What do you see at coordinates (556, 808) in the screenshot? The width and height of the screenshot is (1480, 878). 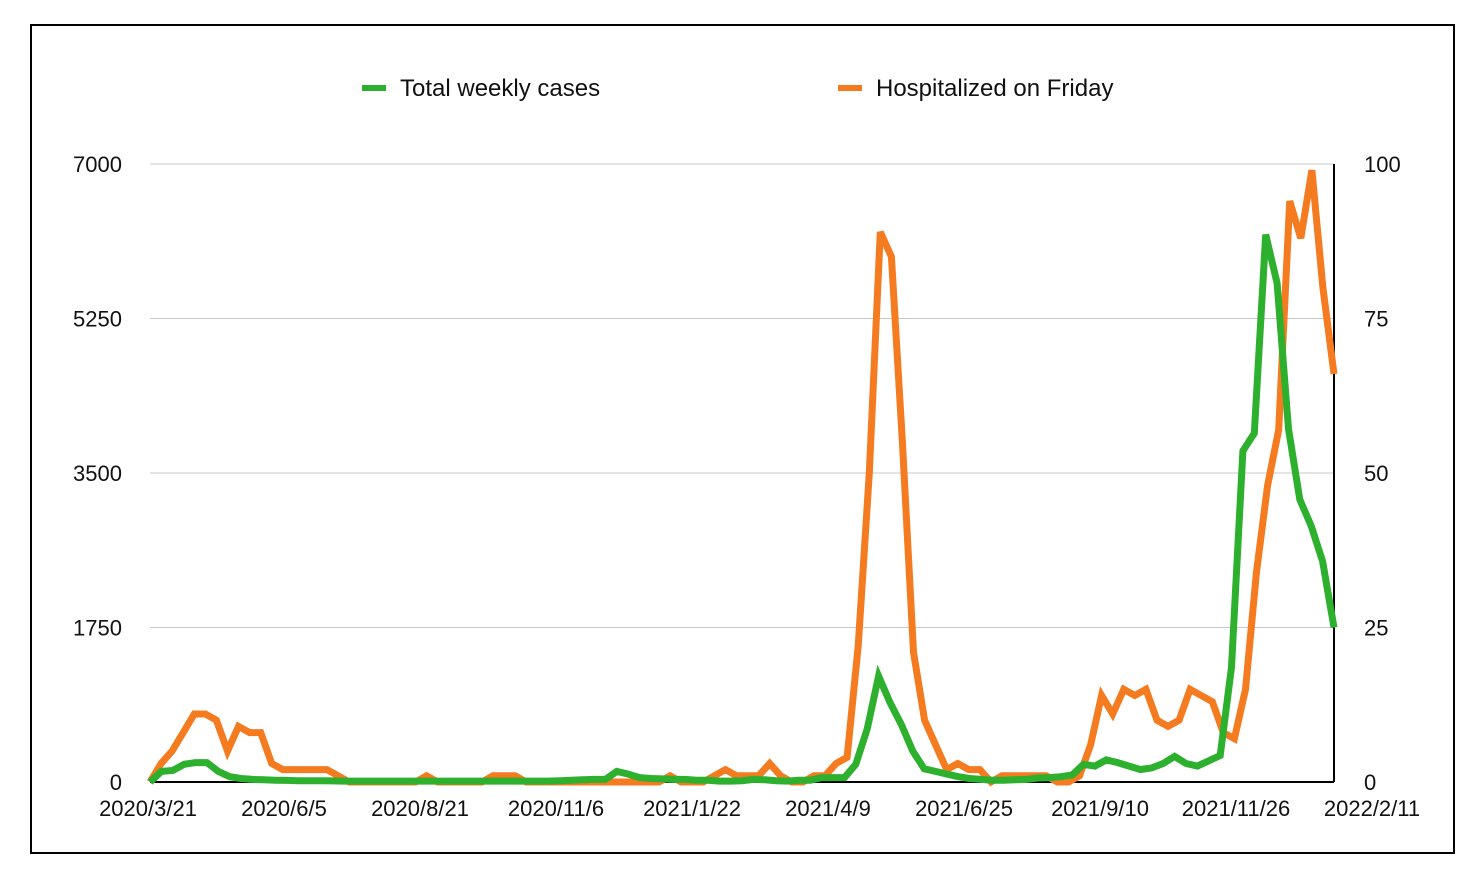 I see `x-tick-2020-11-6: 2020/11/6` at bounding box center [556, 808].